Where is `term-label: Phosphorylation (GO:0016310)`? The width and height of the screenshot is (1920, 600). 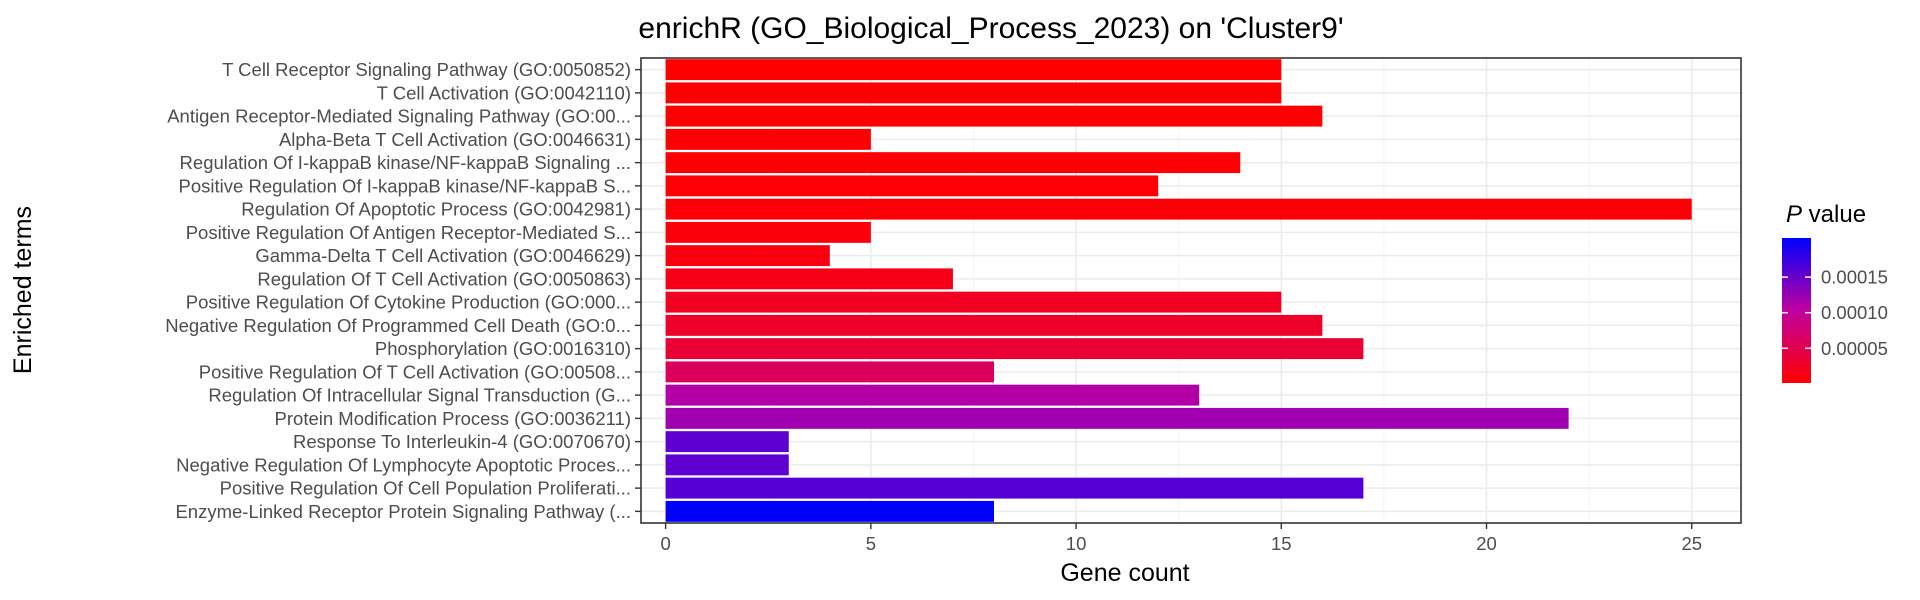
term-label: Phosphorylation (GO:0016310) is located at coordinates (503, 348).